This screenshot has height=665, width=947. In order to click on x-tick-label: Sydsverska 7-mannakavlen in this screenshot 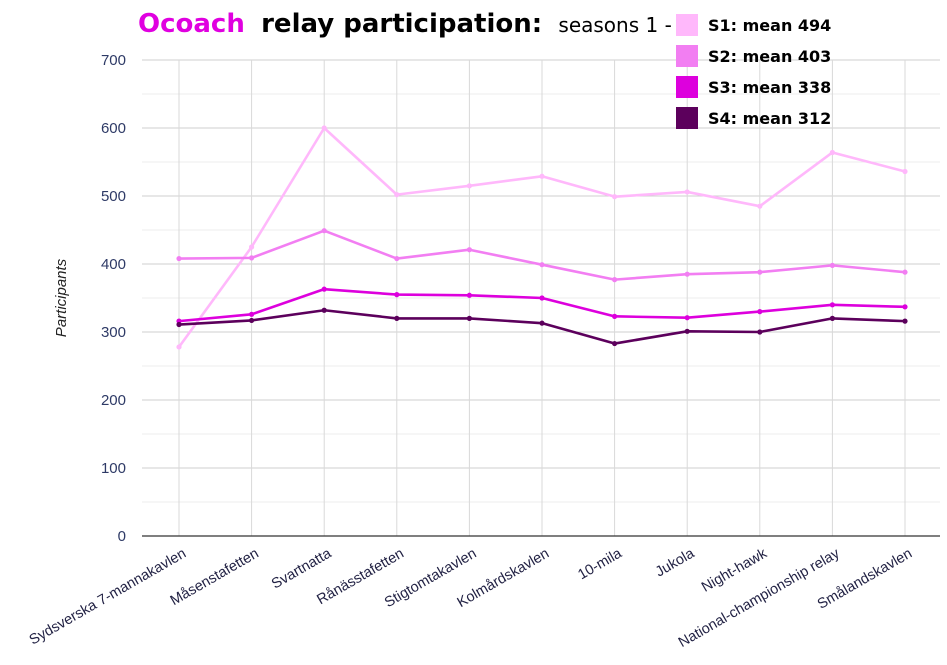, I will do `click(108, 597)`.